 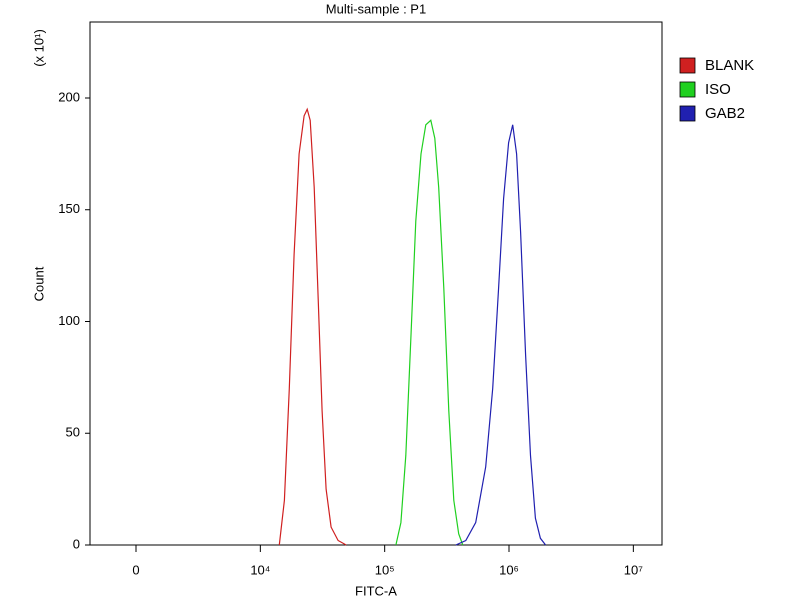 I want to click on legend-label: GAB2, so click(x=725, y=113).